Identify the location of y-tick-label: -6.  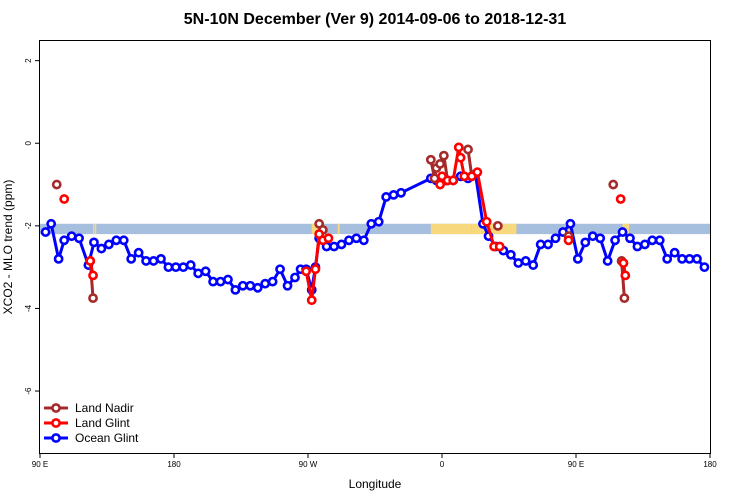
(28, 391).